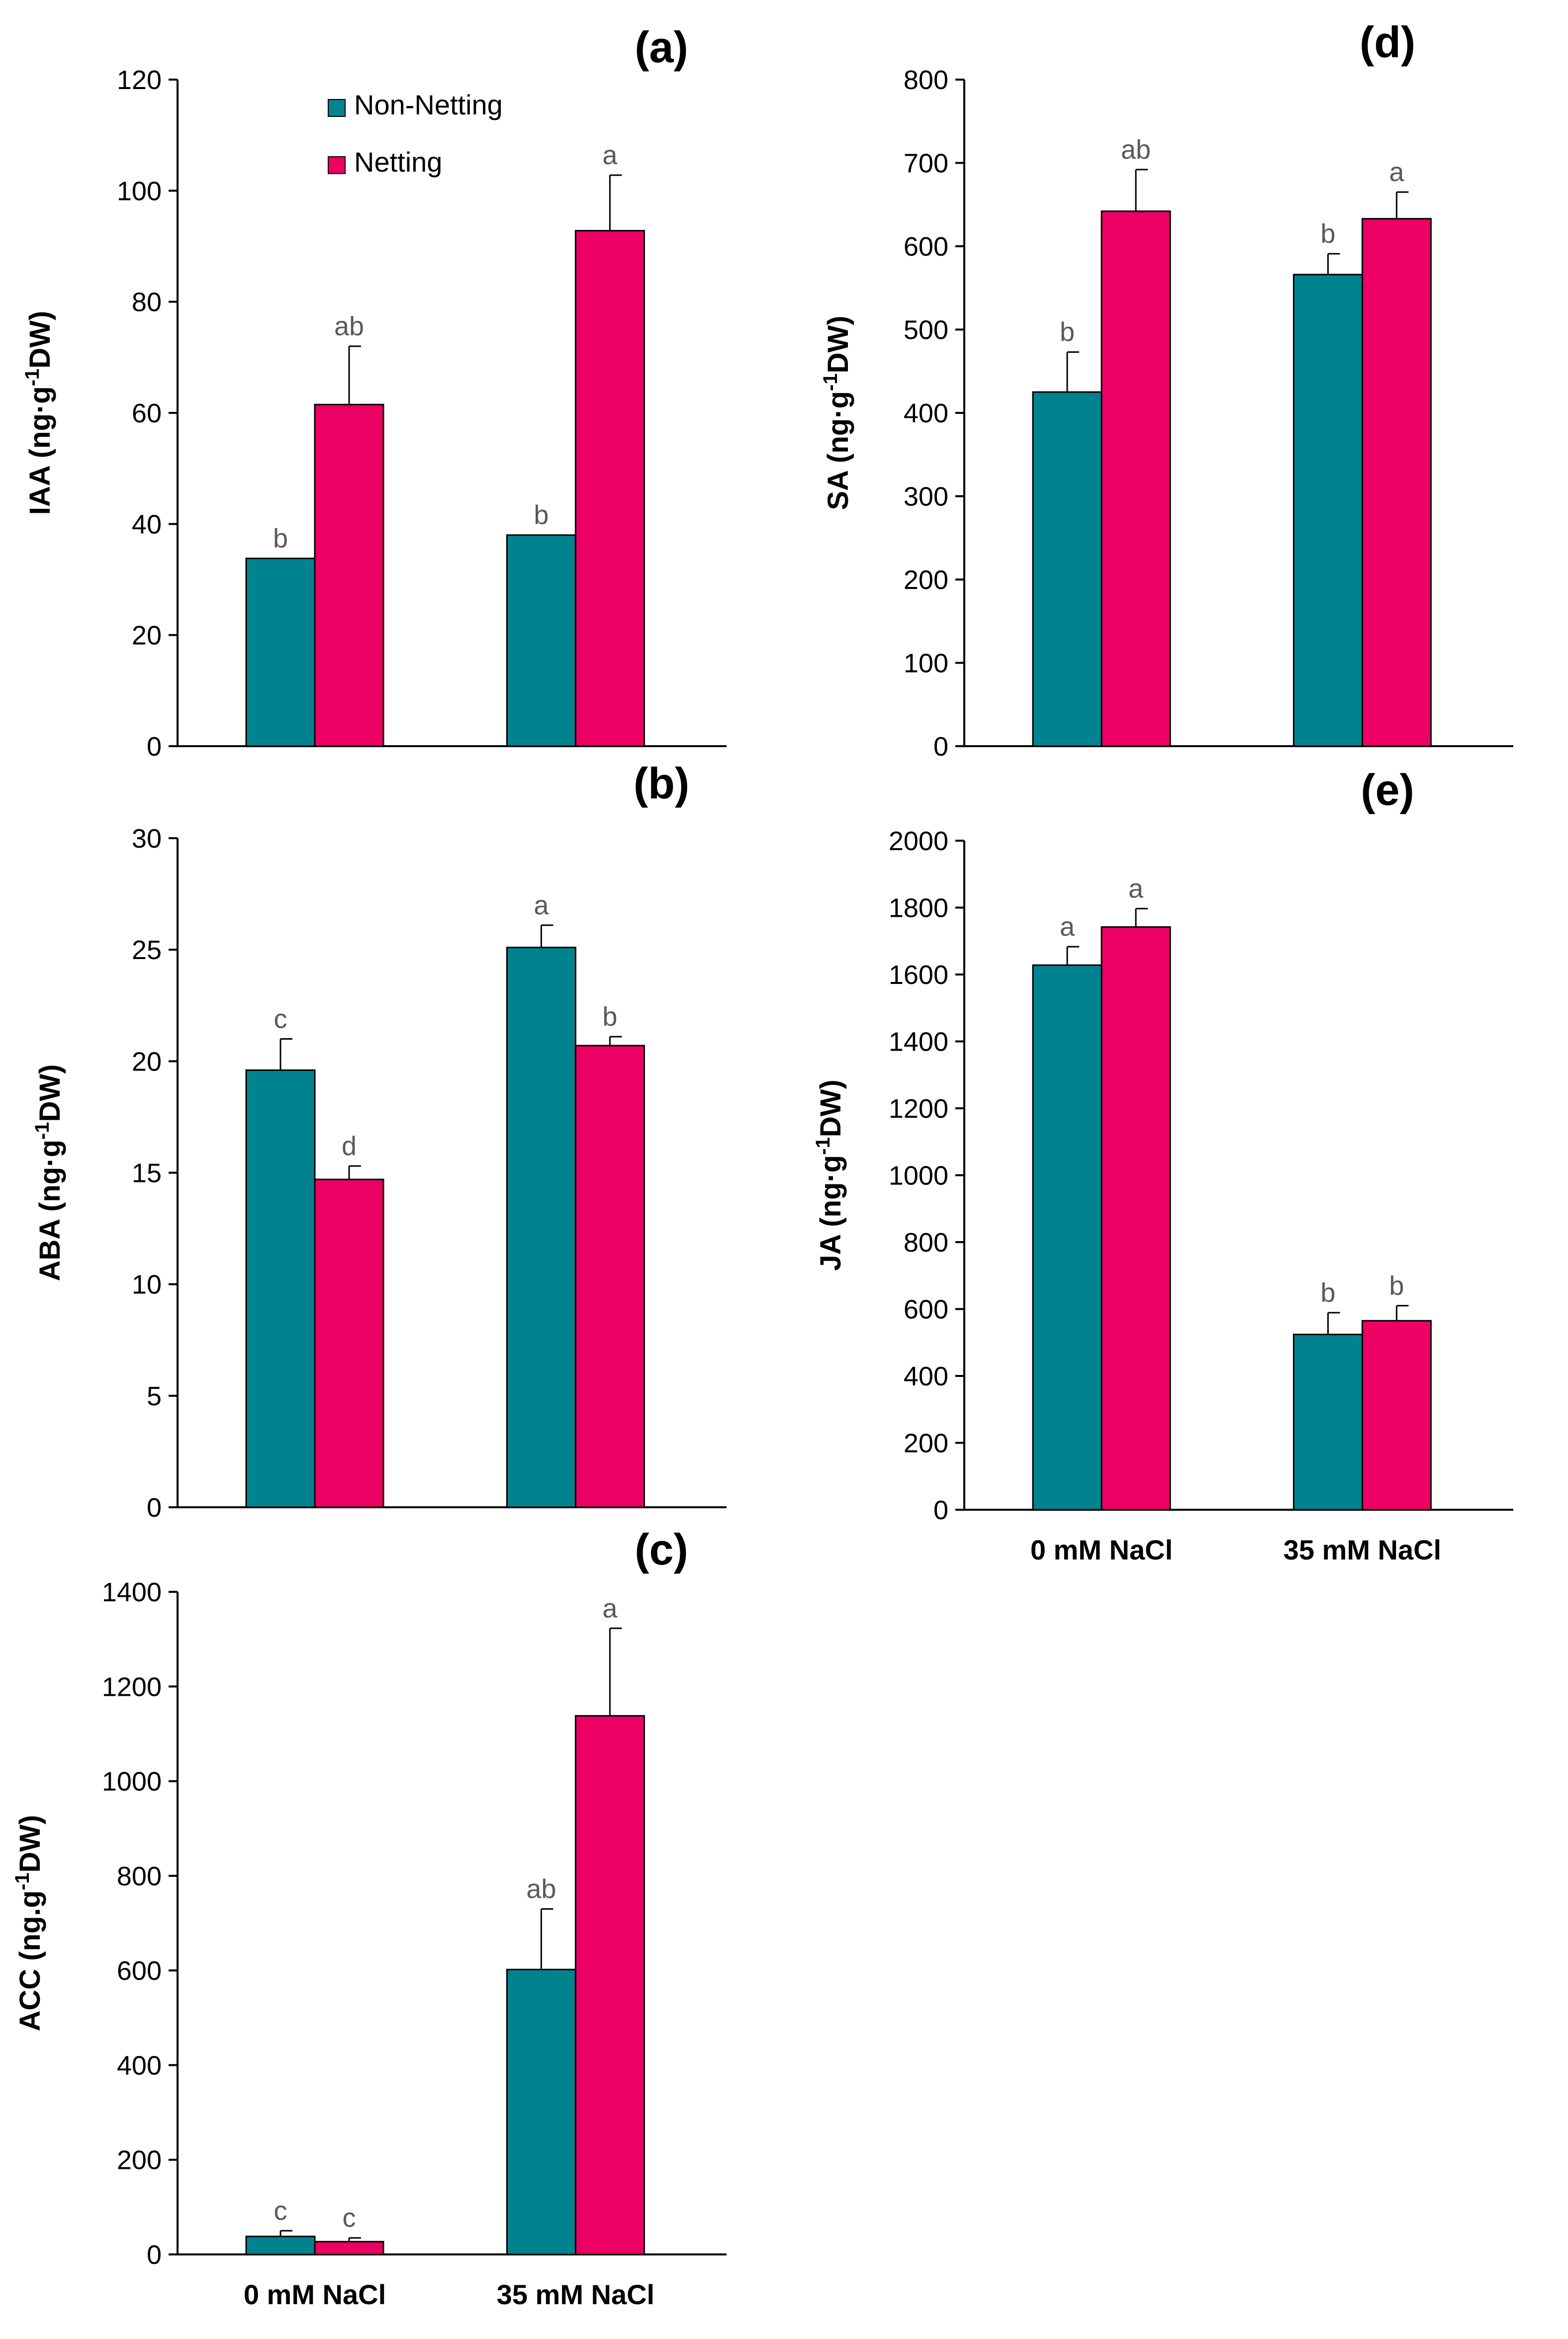 The width and height of the screenshot is (1568, 2339). What do you see at coordinates (926, 164) in the screenshot?
I see `y-tick-label: 700` at bounding box center [926, 164].